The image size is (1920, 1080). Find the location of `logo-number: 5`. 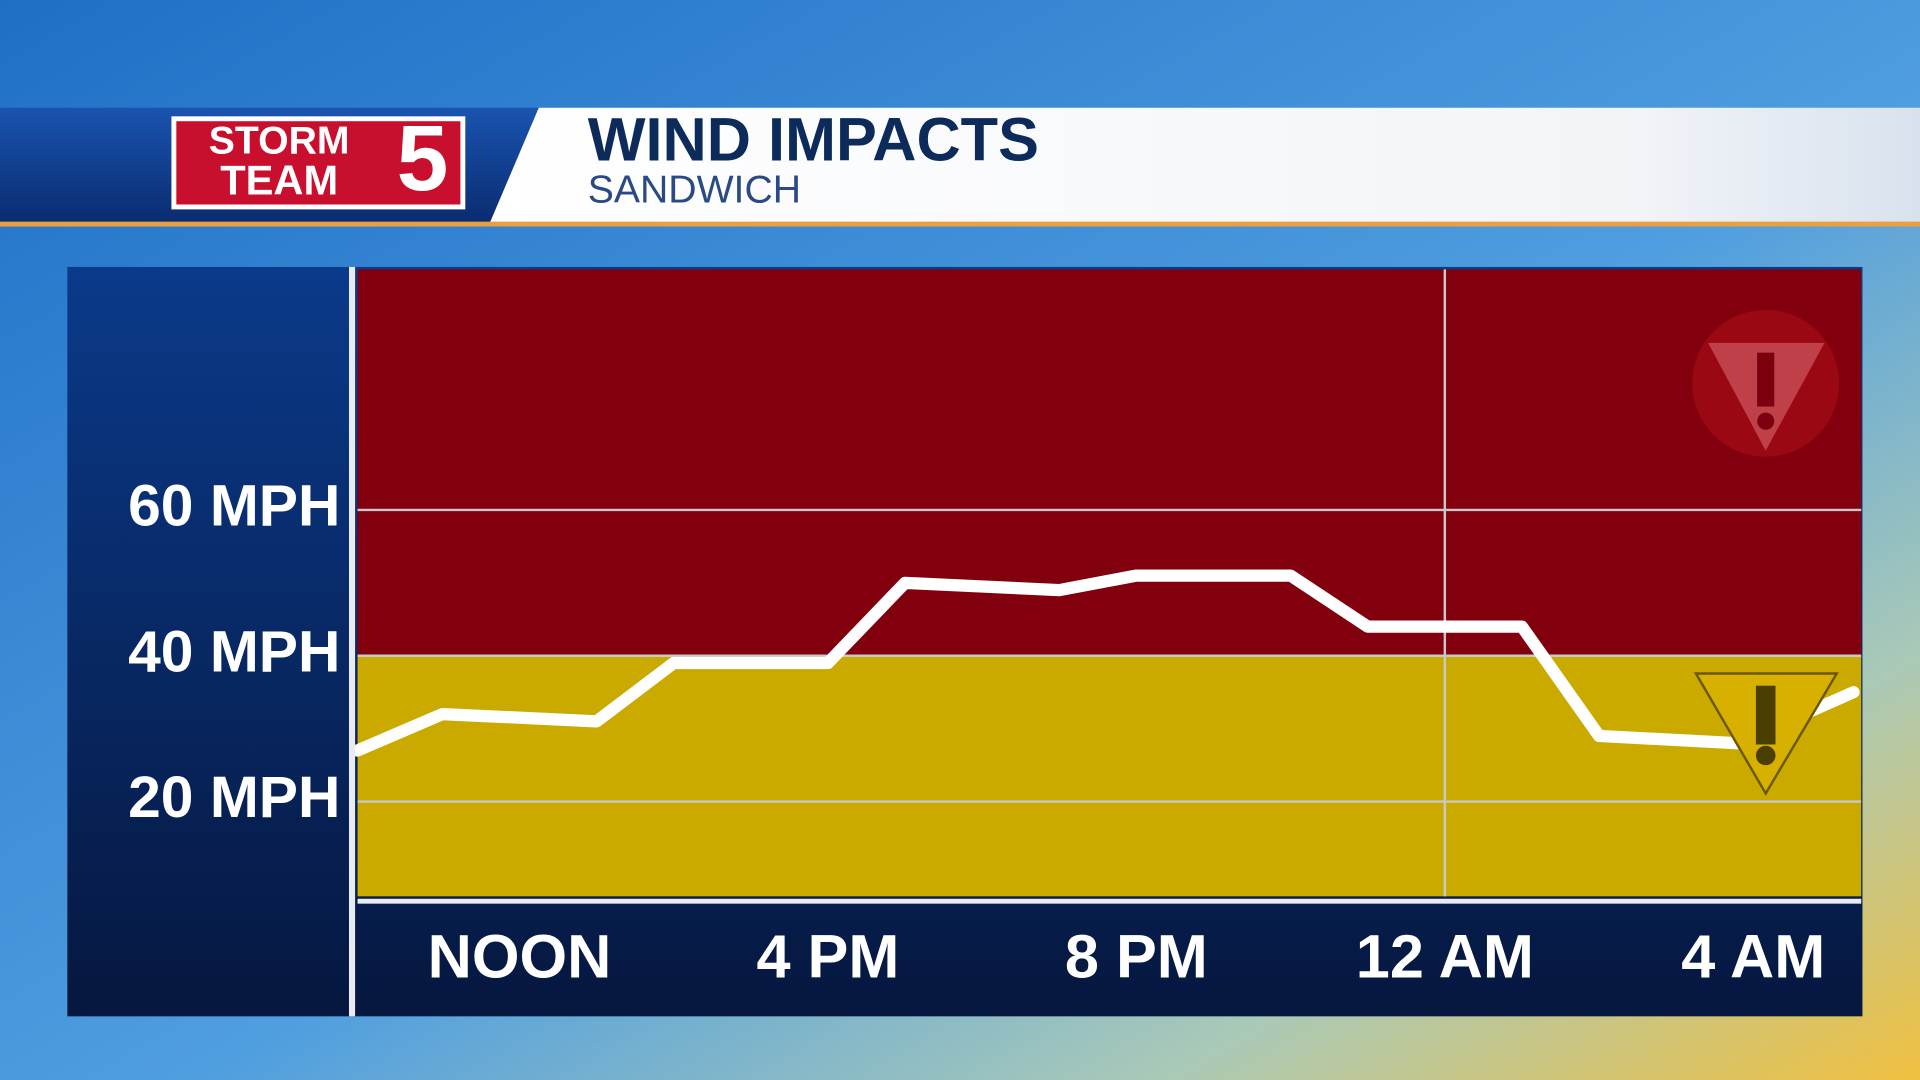

logo-number: 5 is located at coordinates (423, 158).